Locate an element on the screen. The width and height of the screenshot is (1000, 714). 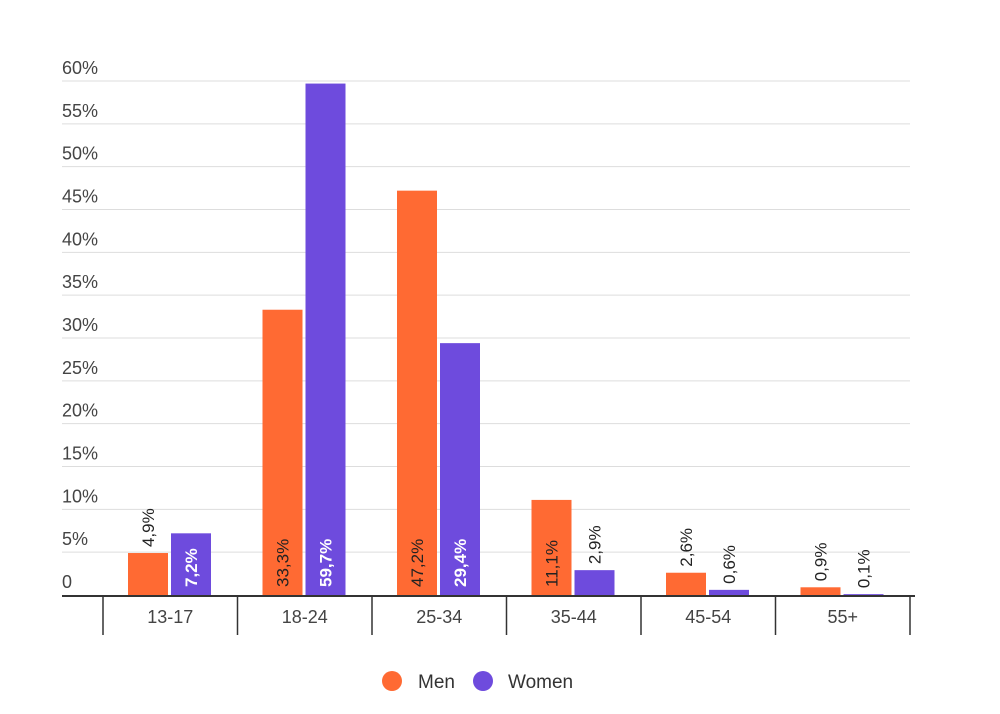
data-label: 33,3% is located at coordinates (283, 563).